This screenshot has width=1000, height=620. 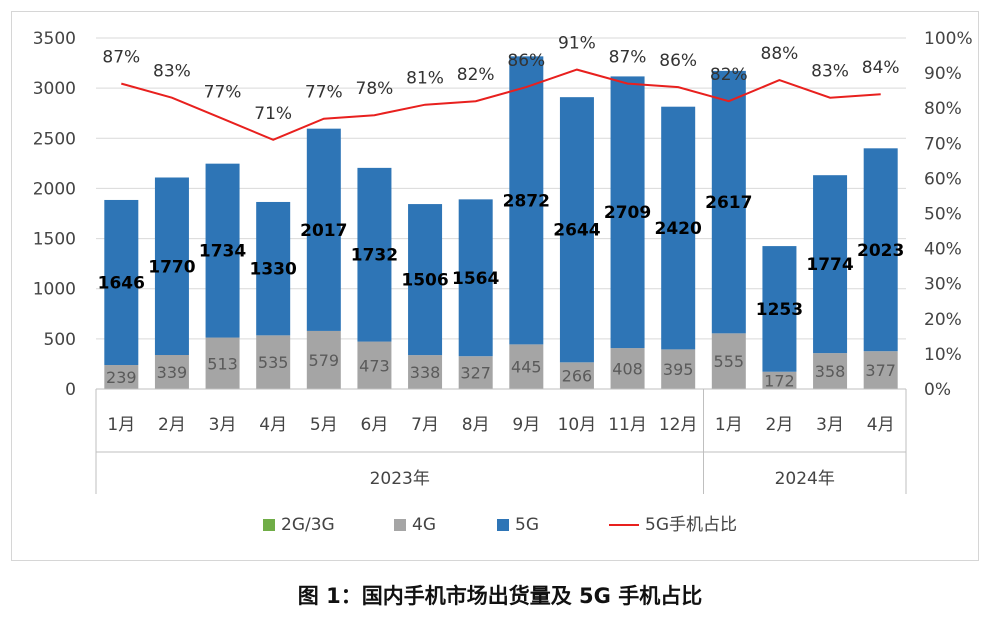 I want to click on y-right-tick-label: 100%, so click(x=948, y=39).